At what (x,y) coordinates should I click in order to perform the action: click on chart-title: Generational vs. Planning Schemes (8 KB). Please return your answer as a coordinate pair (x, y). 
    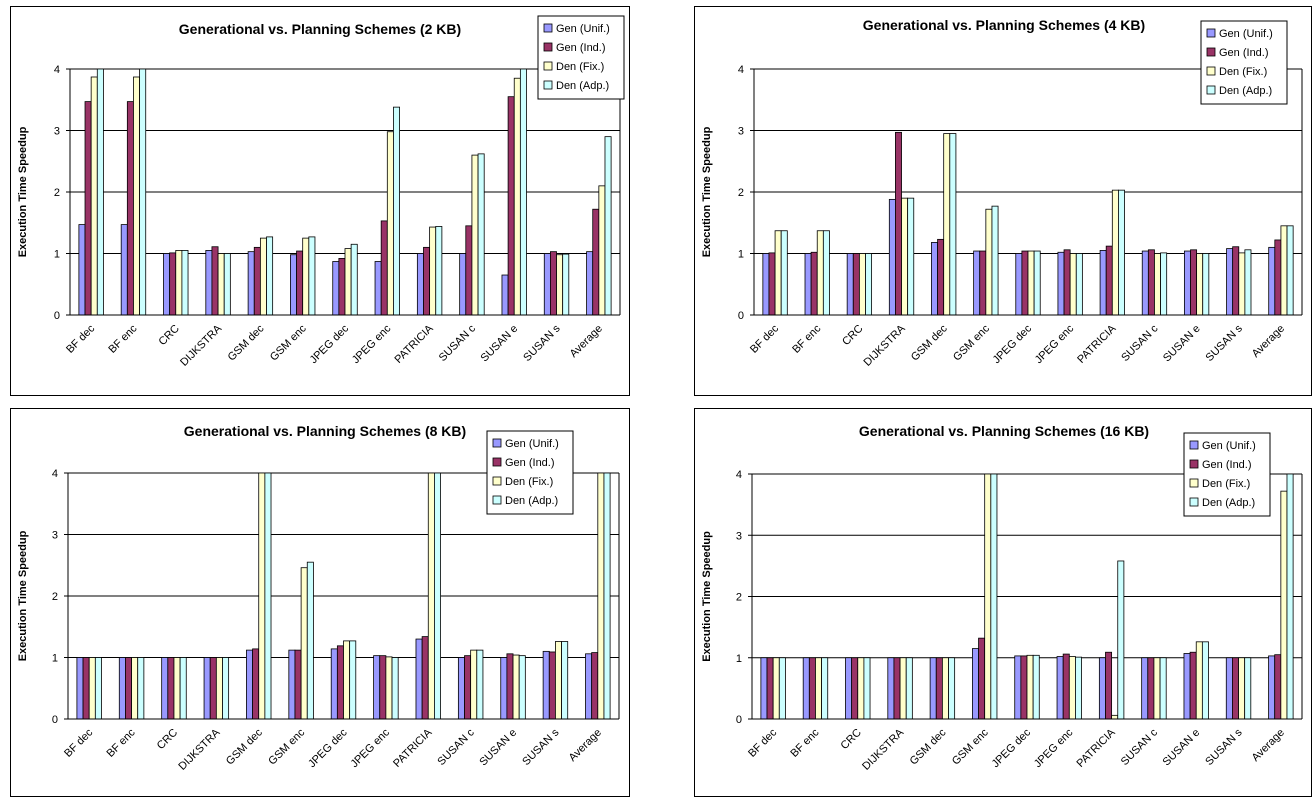
    Looking at the image, I should click on (325, 431).